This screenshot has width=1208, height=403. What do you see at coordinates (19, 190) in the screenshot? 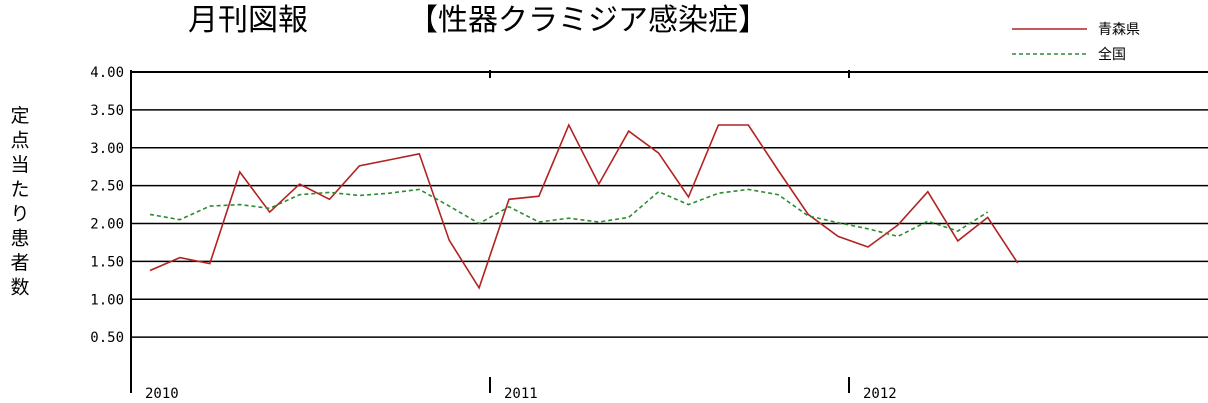
I see `y-axis-label-char: た` at bounding box center [19, 190].